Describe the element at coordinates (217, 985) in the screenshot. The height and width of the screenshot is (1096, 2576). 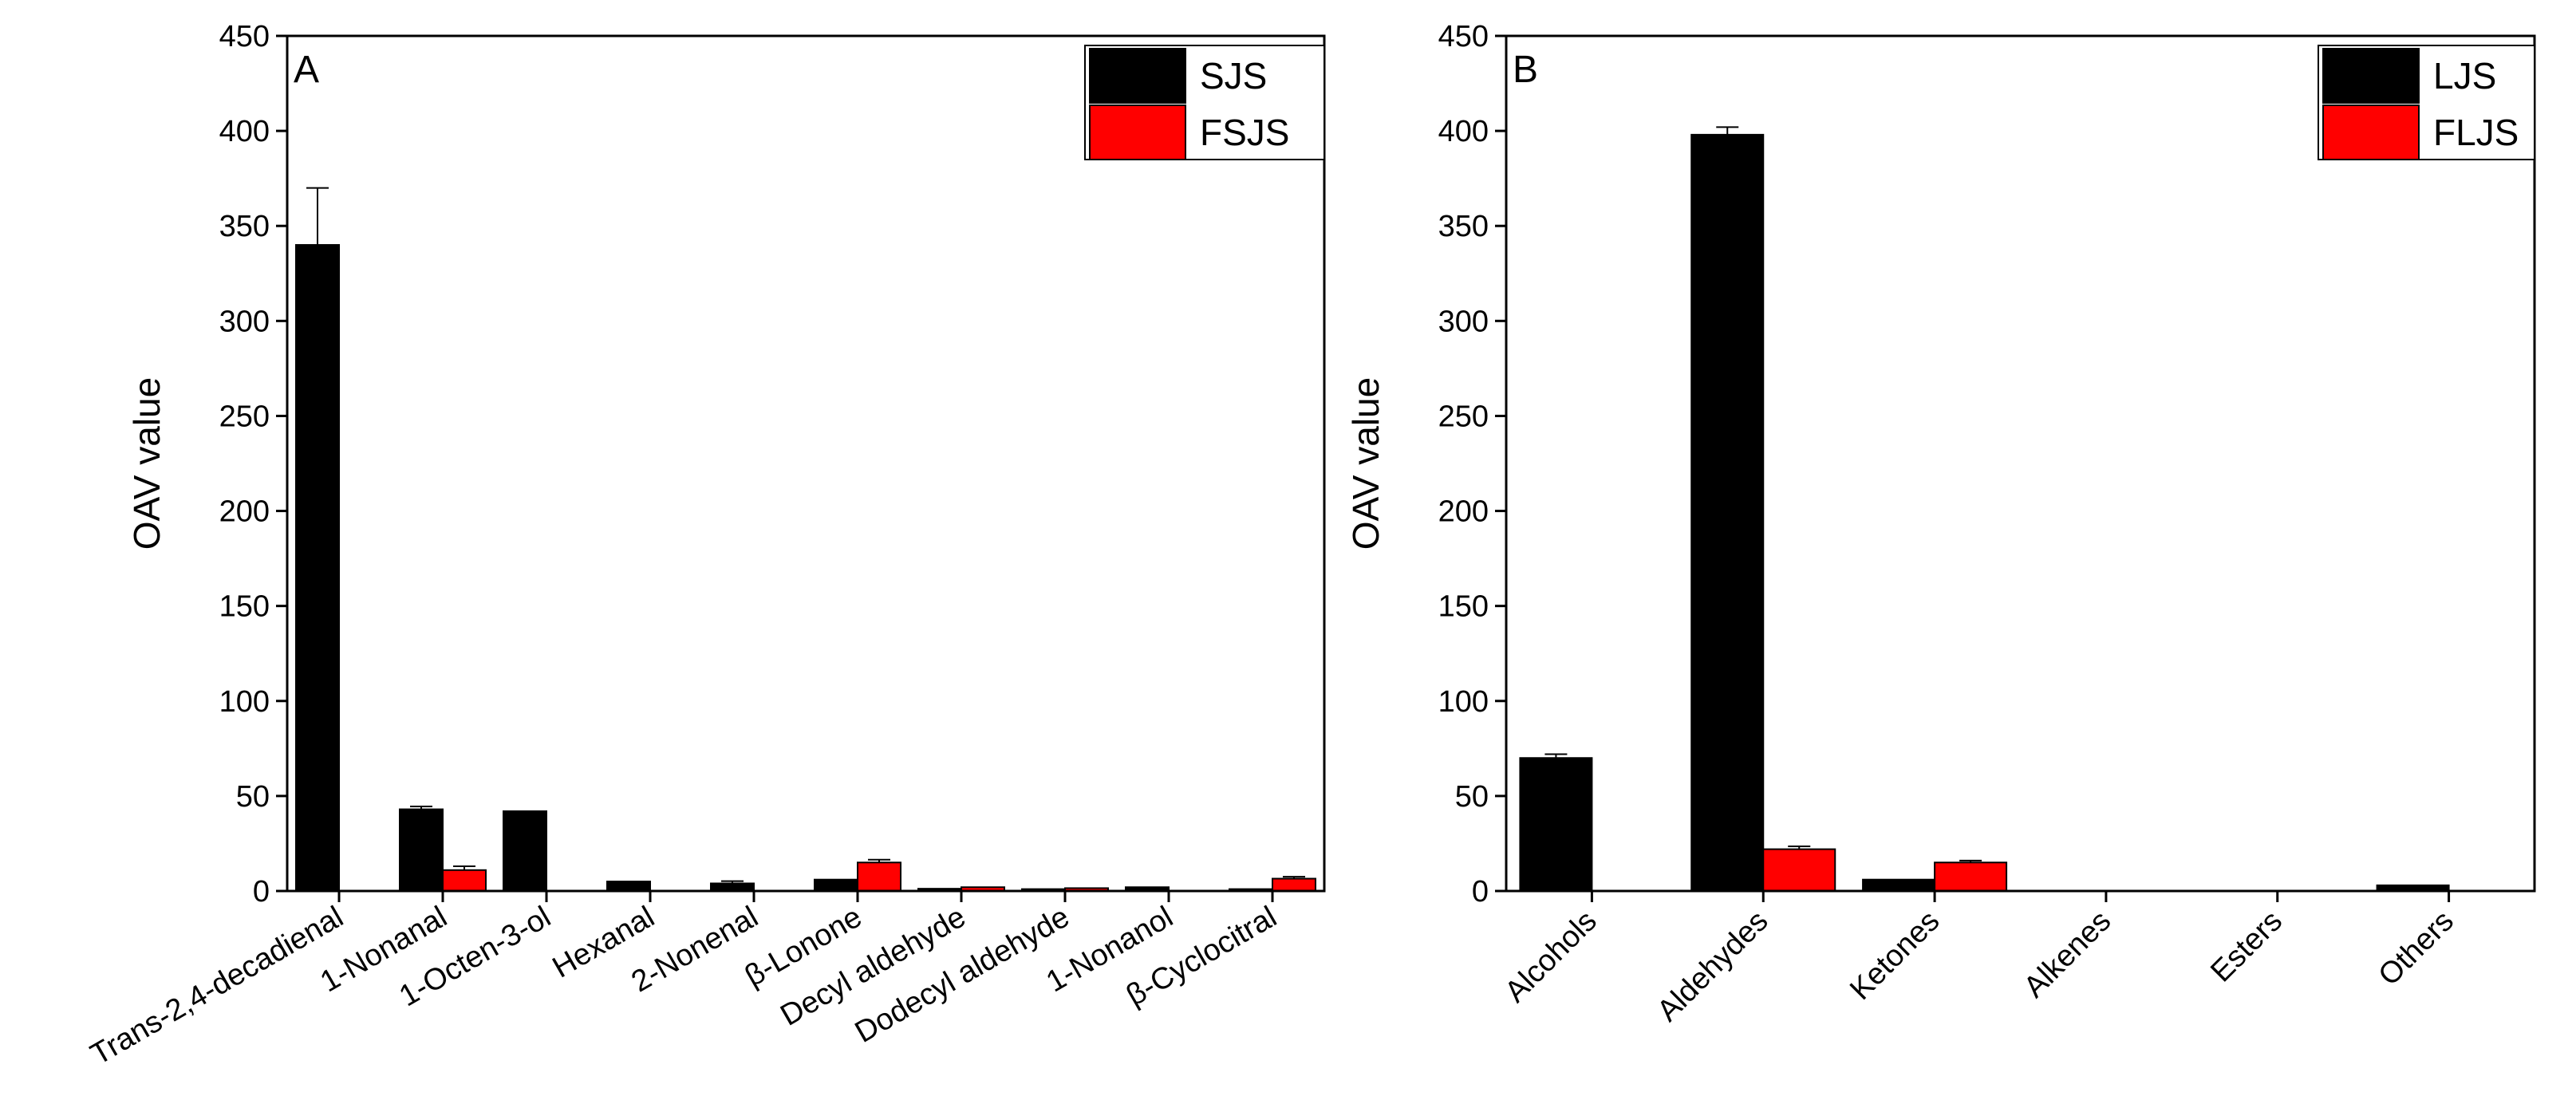
I see `x-tick-label: Trans-2,4-decadienal` at that location.